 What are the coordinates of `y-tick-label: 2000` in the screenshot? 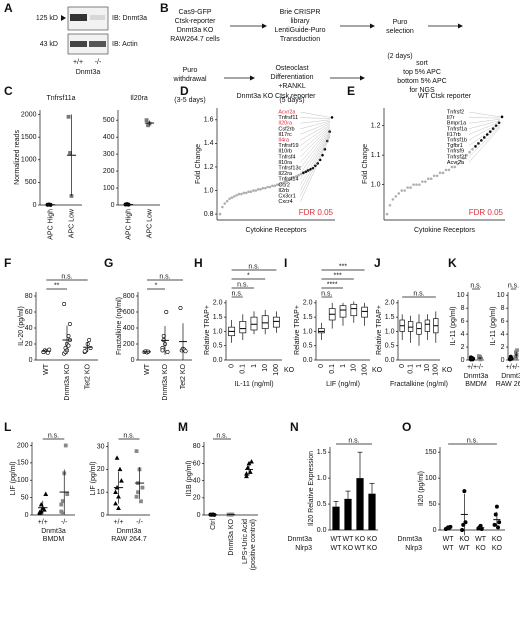 It's located at (29, 114).